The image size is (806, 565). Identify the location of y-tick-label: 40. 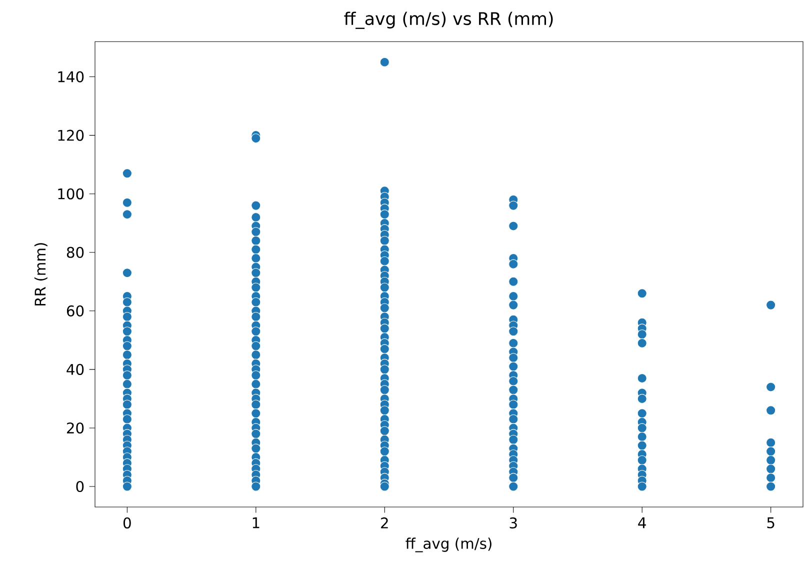
(75, 369).